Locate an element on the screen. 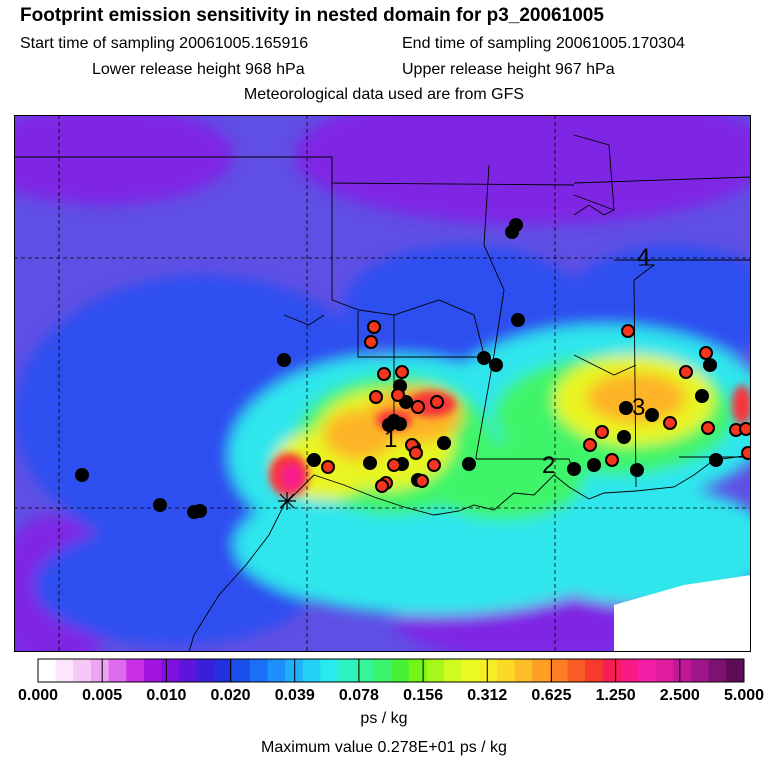 This screenshot has width=768, height=768. trajectory-label-2: 2 is located at coordinates (548, 465).